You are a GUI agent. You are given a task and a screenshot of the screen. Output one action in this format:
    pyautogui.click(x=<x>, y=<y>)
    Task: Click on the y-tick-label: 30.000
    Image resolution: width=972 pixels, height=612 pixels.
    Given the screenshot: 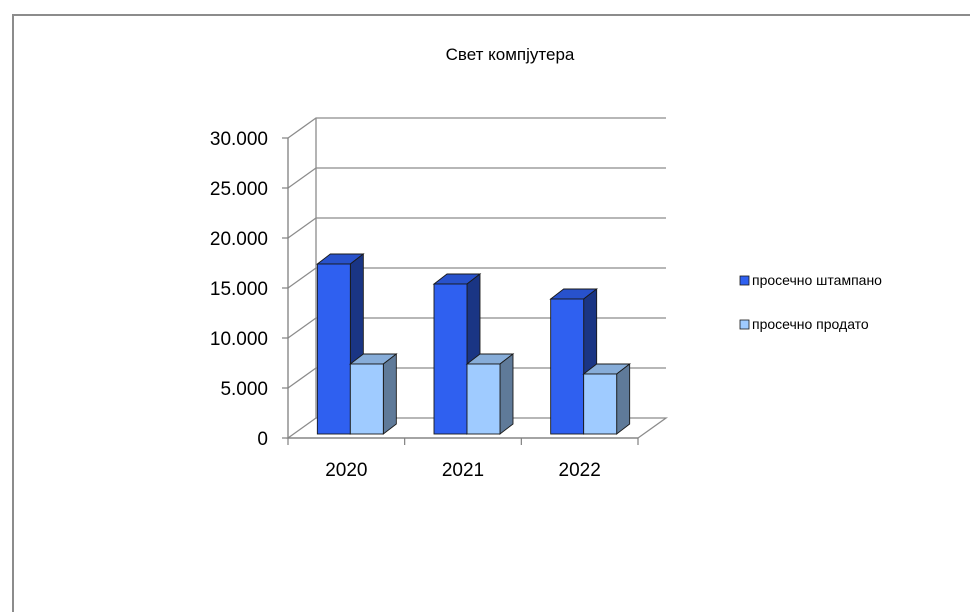 What is the action you would take?
    pyautogui.click(x=239, y=139)
    